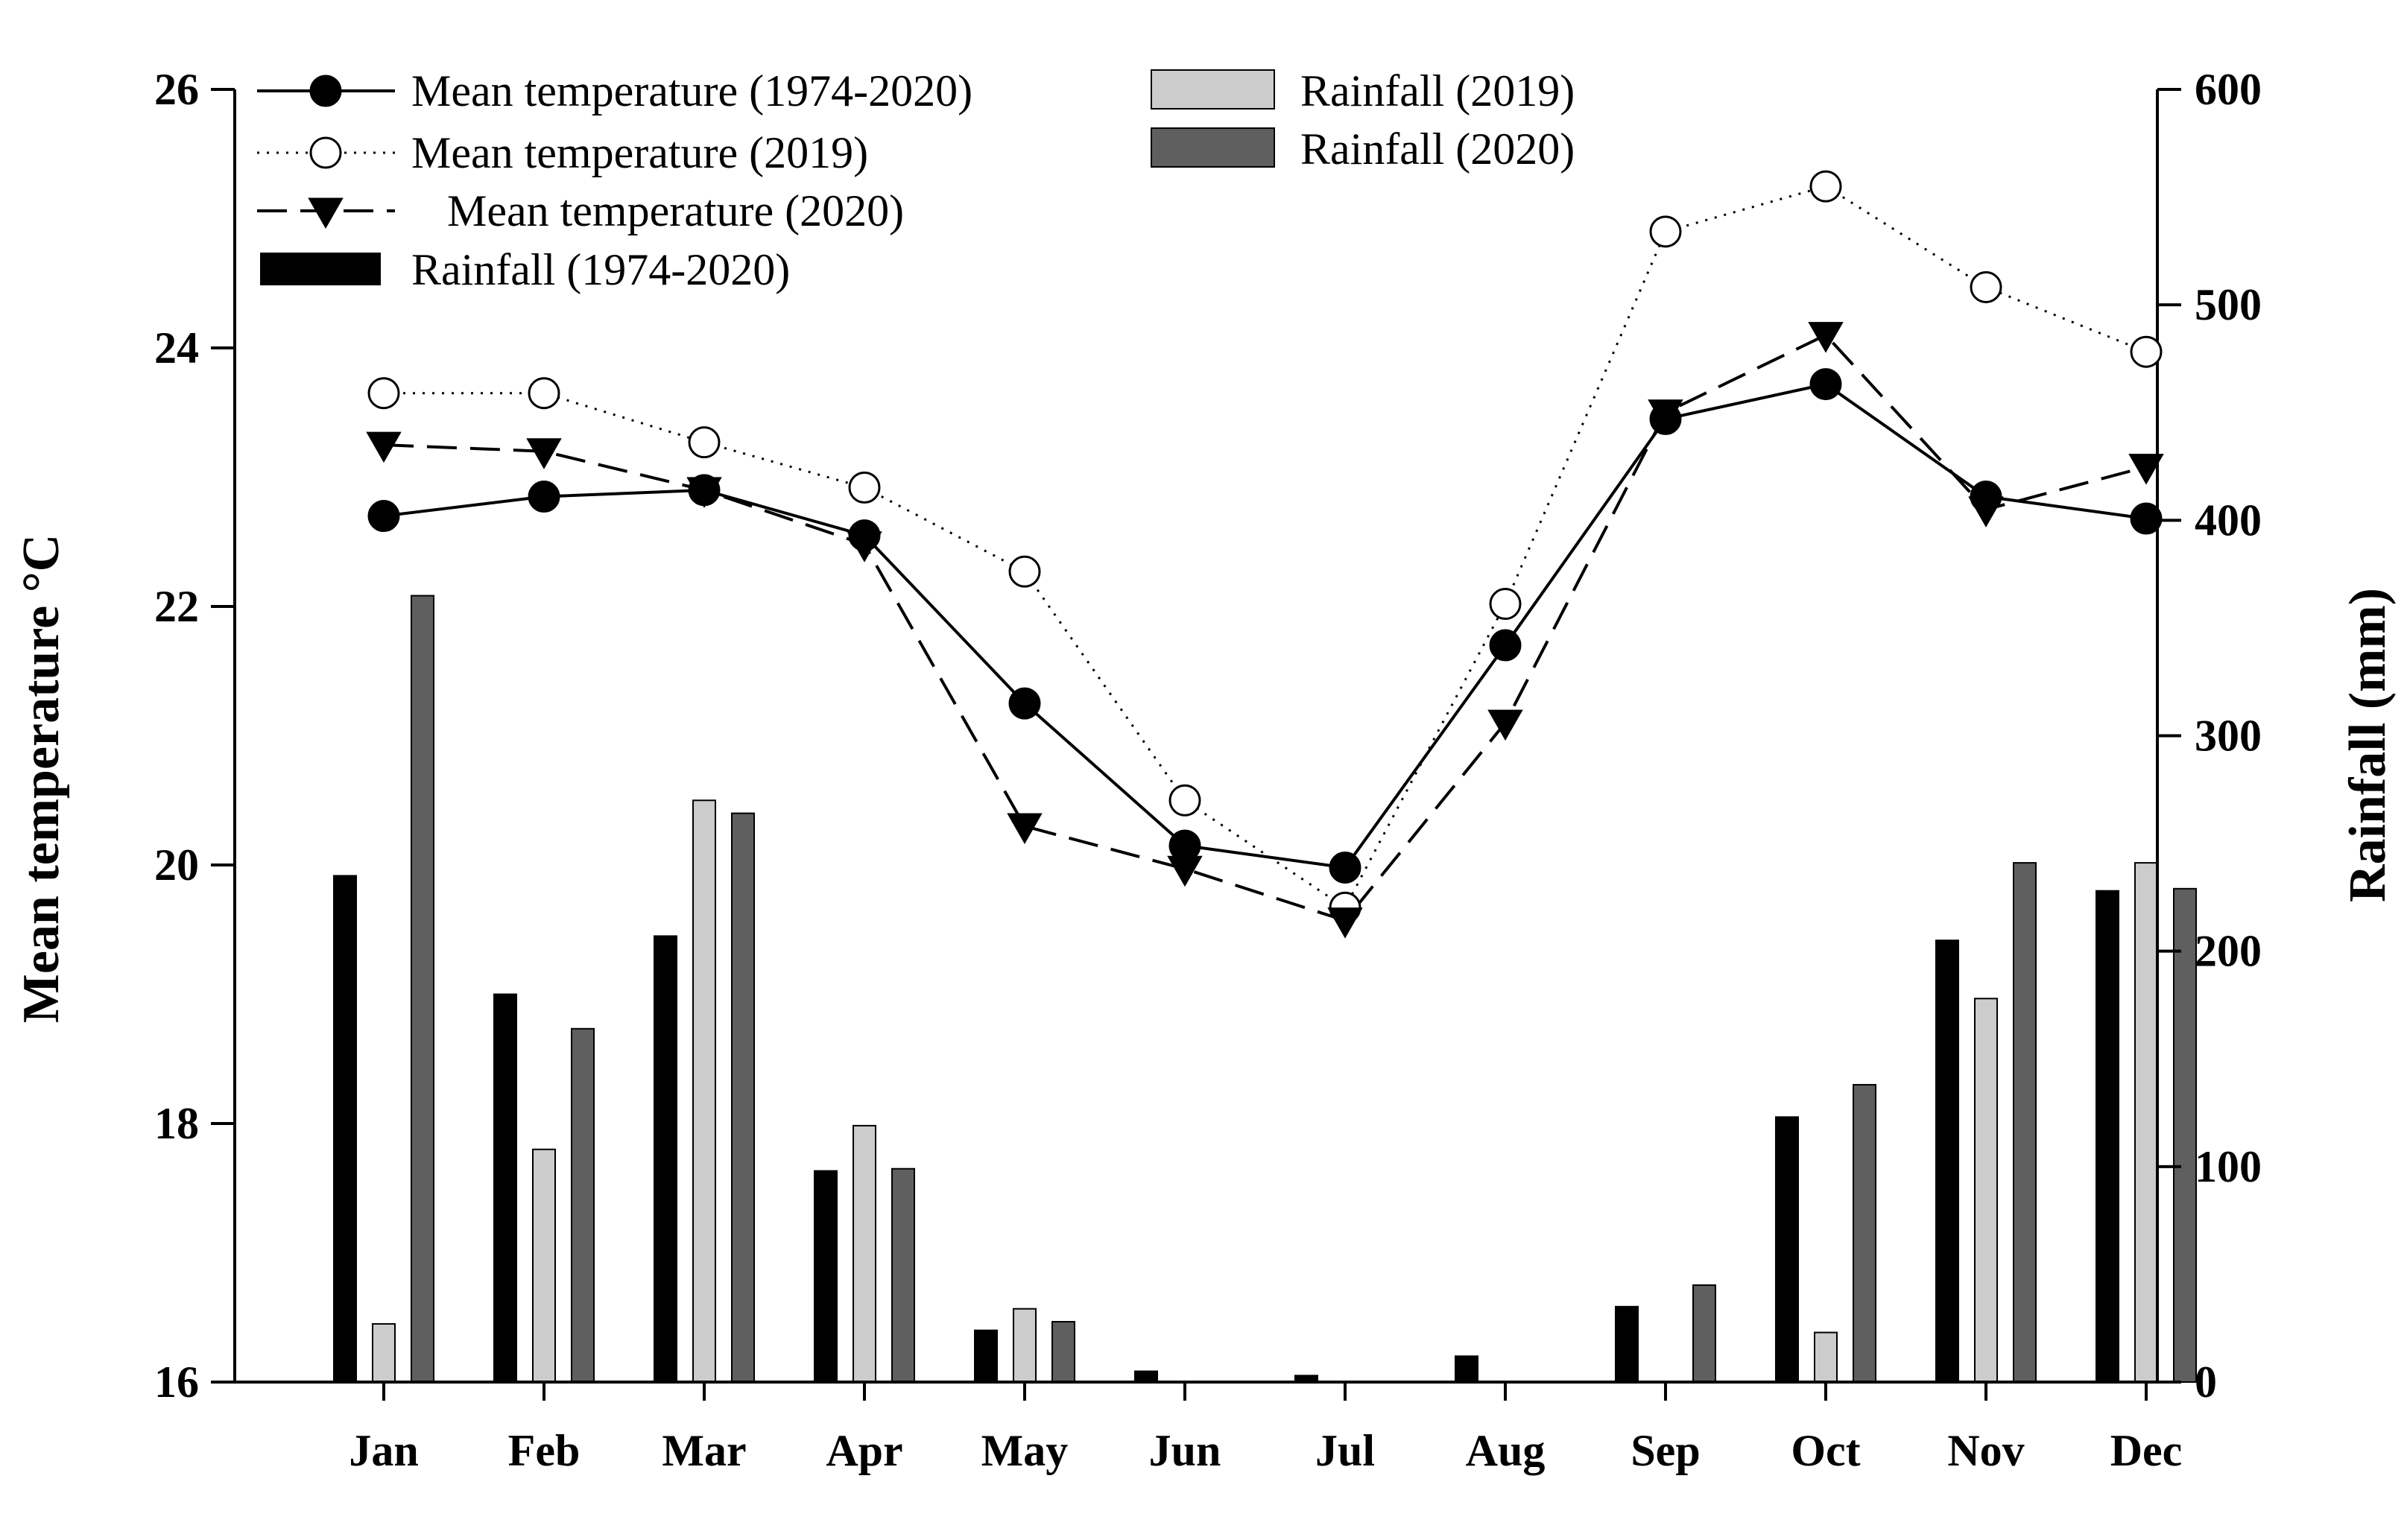 The width and height of the screenshot is (2407, 1540). What do you see at coordinates (1825, 186) in the screenshot?
I see `point-mean-temperature-2019-oct` at bounding box center [1825, 186].